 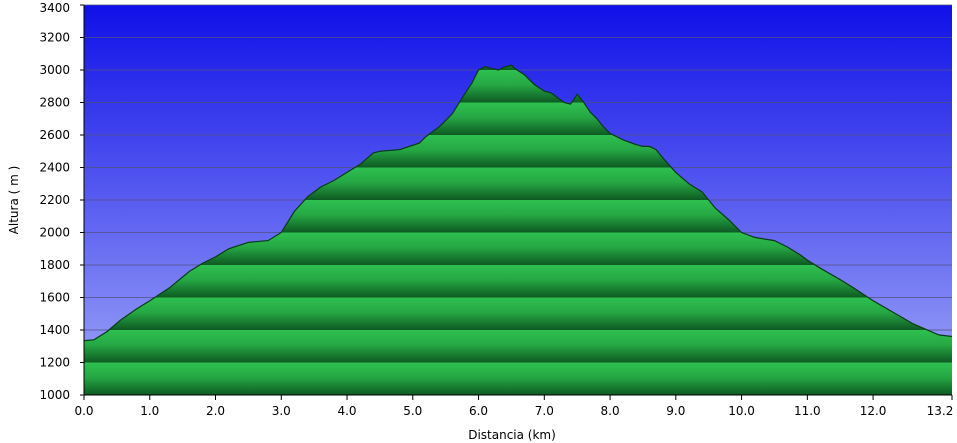 I want to click on x-tick-label: 5.0, so click(x=412, y=411).